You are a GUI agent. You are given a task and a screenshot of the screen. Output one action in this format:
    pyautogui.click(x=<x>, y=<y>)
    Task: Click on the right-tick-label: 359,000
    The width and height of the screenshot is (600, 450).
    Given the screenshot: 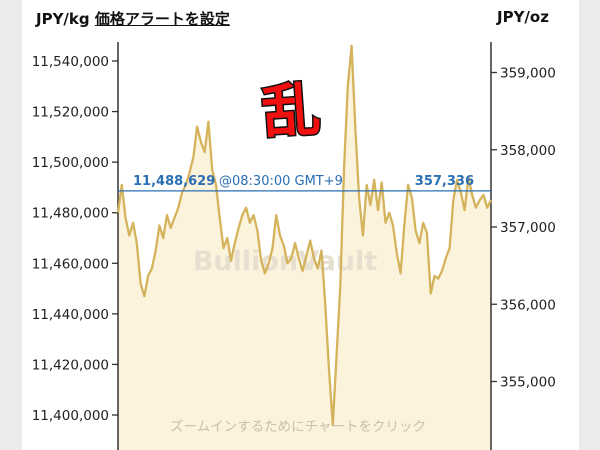 What is the action you would take?
    pyautogui.click(x=528, y=74)
    